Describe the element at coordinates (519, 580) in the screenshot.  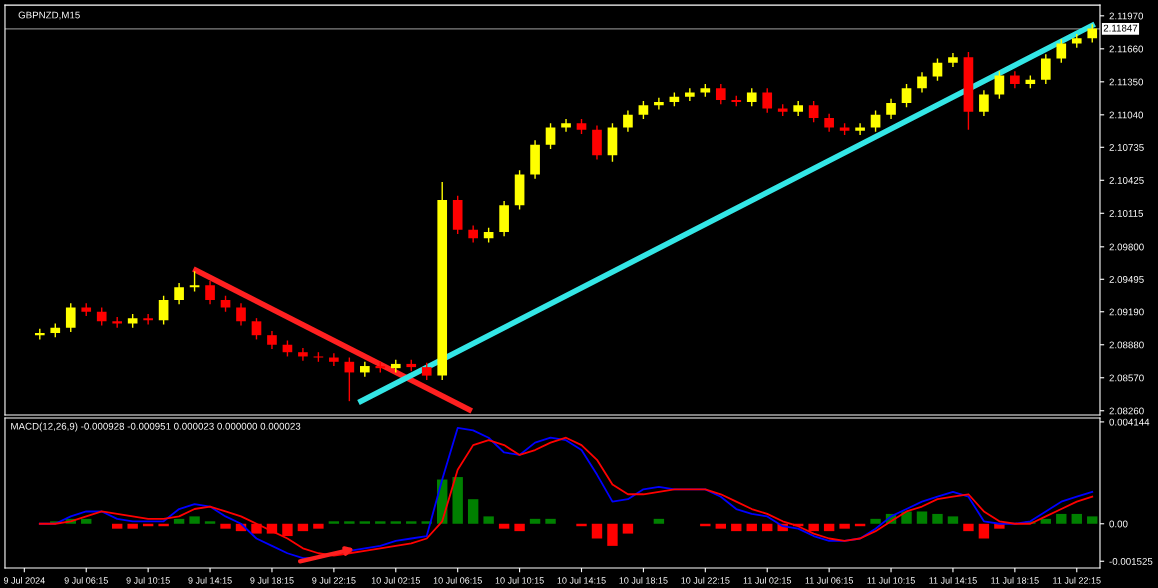
I see `x-tick-label: 10 Jul 10:15` at that location.